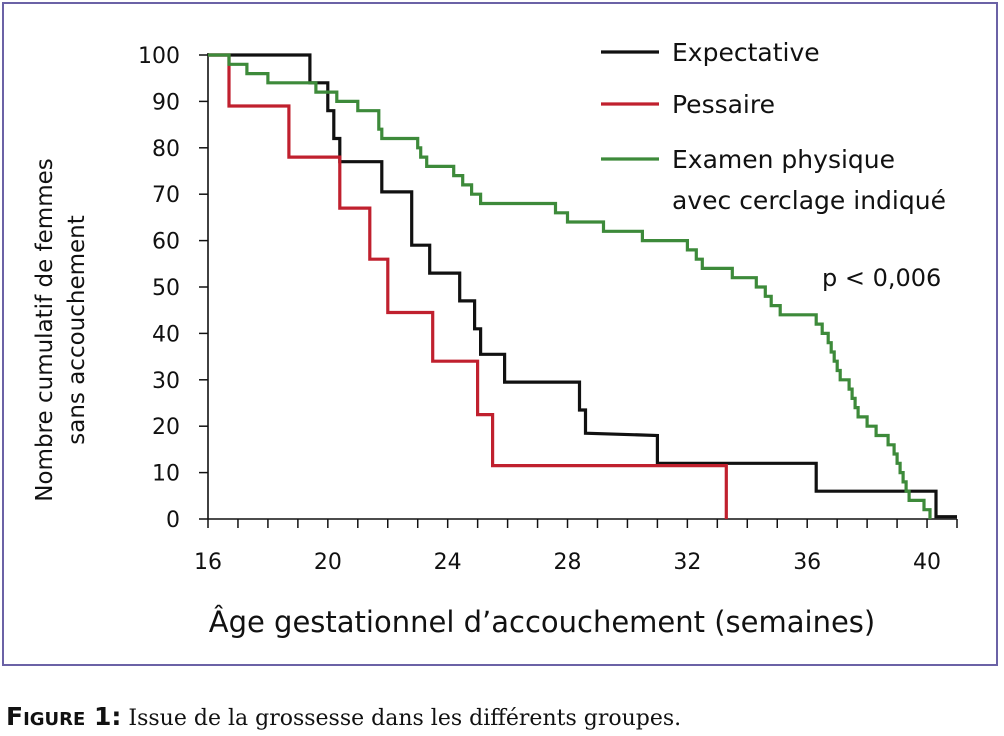  Describe the element at coordinates (881, 278) in the screenshot. I see `p-value-annotation: p < 0,006` at that location.